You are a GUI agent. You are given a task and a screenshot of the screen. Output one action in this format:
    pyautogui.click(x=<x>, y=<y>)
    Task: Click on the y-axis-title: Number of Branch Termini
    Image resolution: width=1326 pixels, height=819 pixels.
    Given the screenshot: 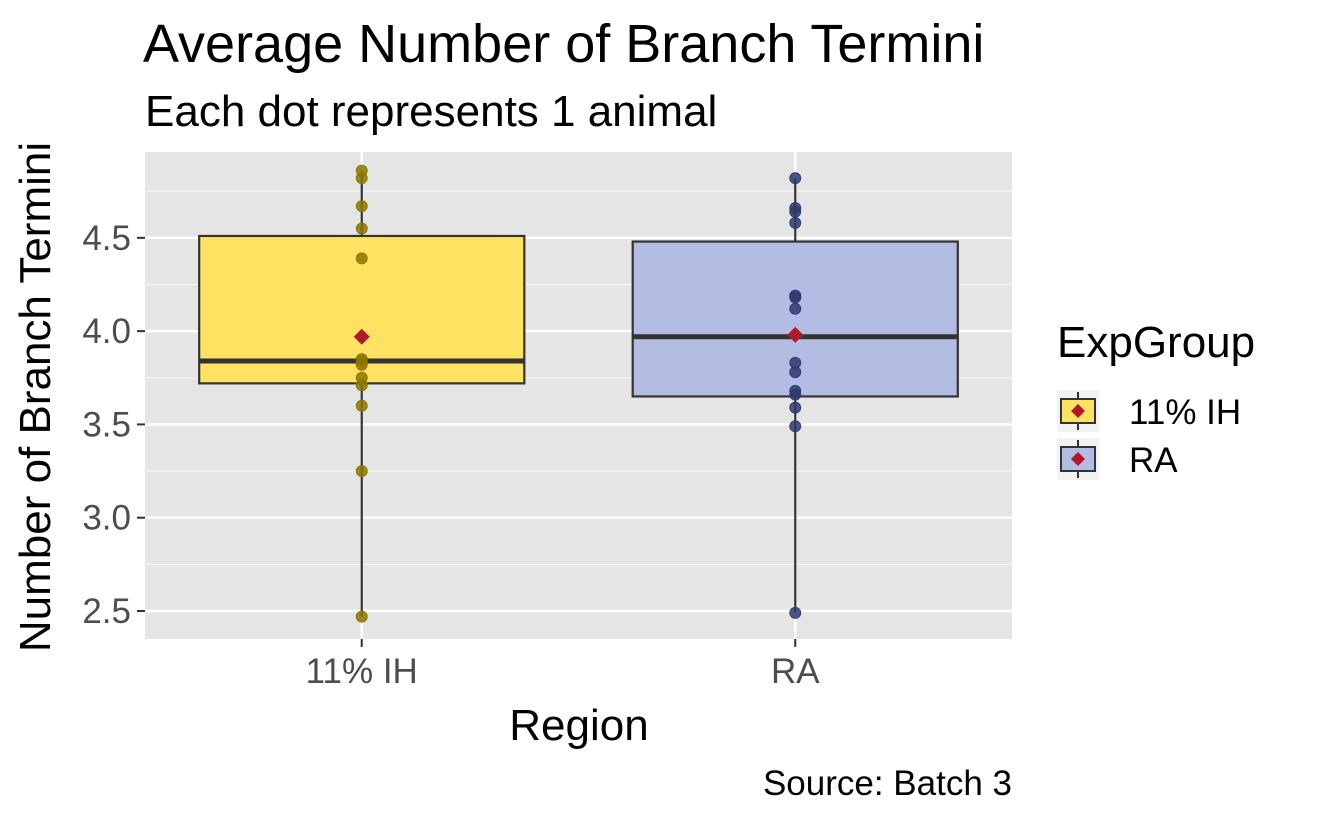 What is the action you would take?
    pyautogui.click(x=35, y=397)
    